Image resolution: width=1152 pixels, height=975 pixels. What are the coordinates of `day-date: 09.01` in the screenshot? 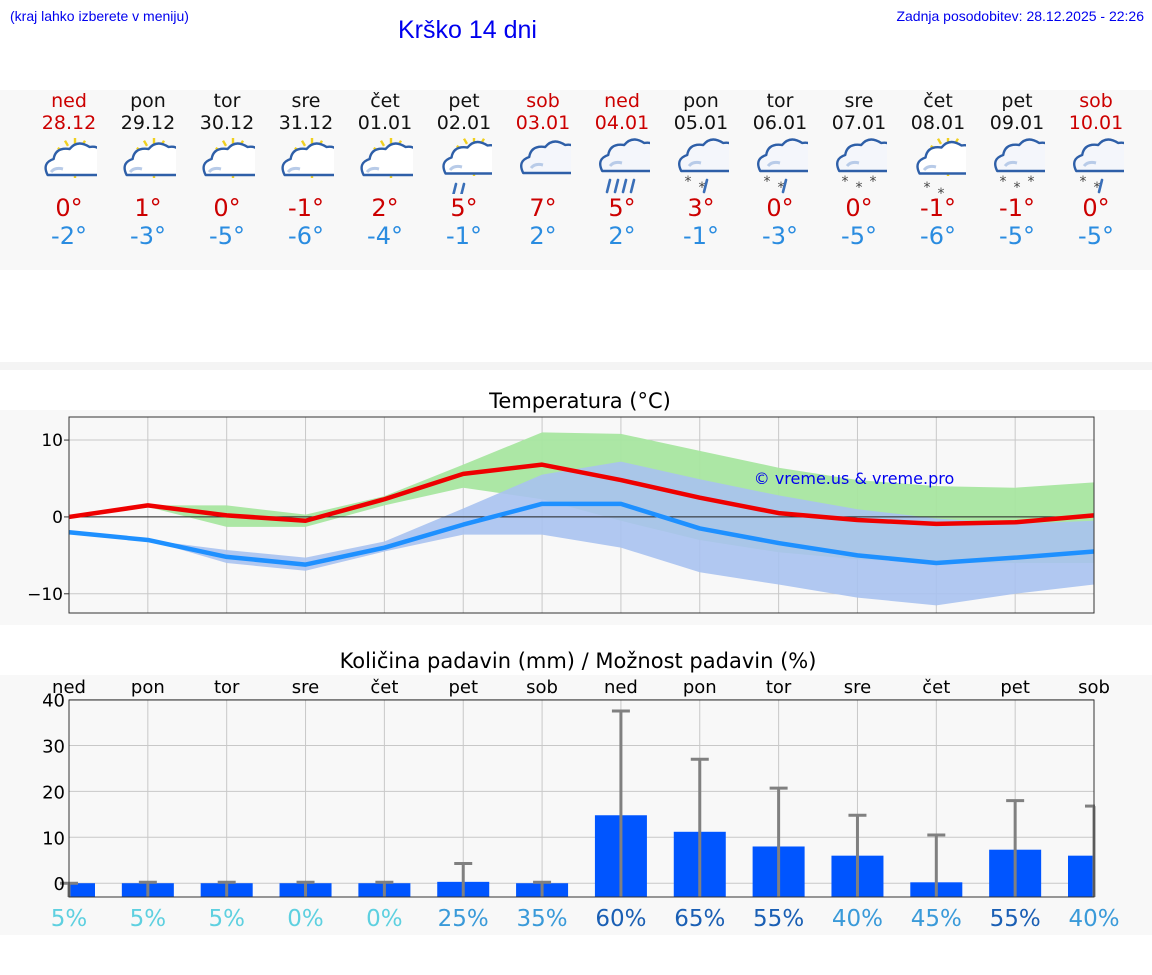 It's located at (1017, 123).